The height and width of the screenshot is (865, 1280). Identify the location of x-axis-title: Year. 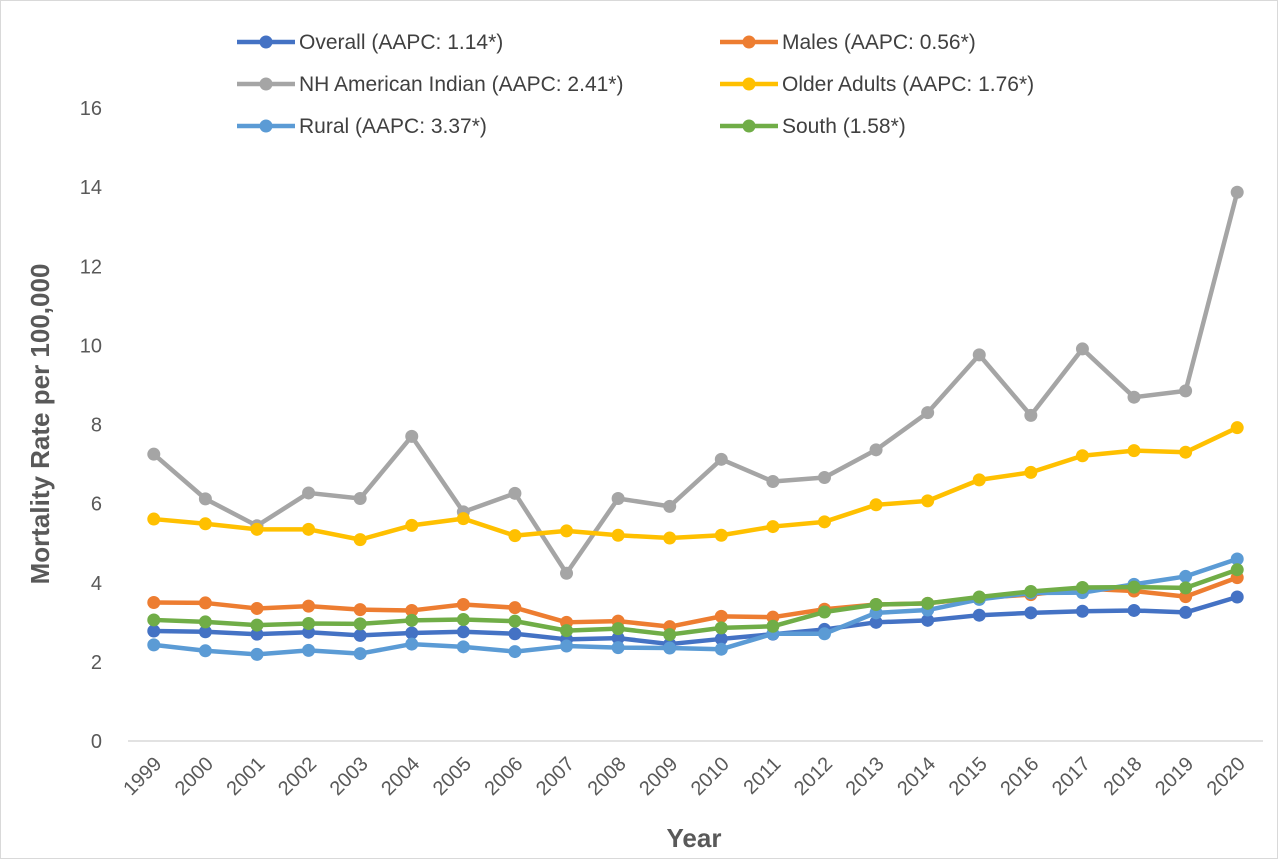
(694, 838).